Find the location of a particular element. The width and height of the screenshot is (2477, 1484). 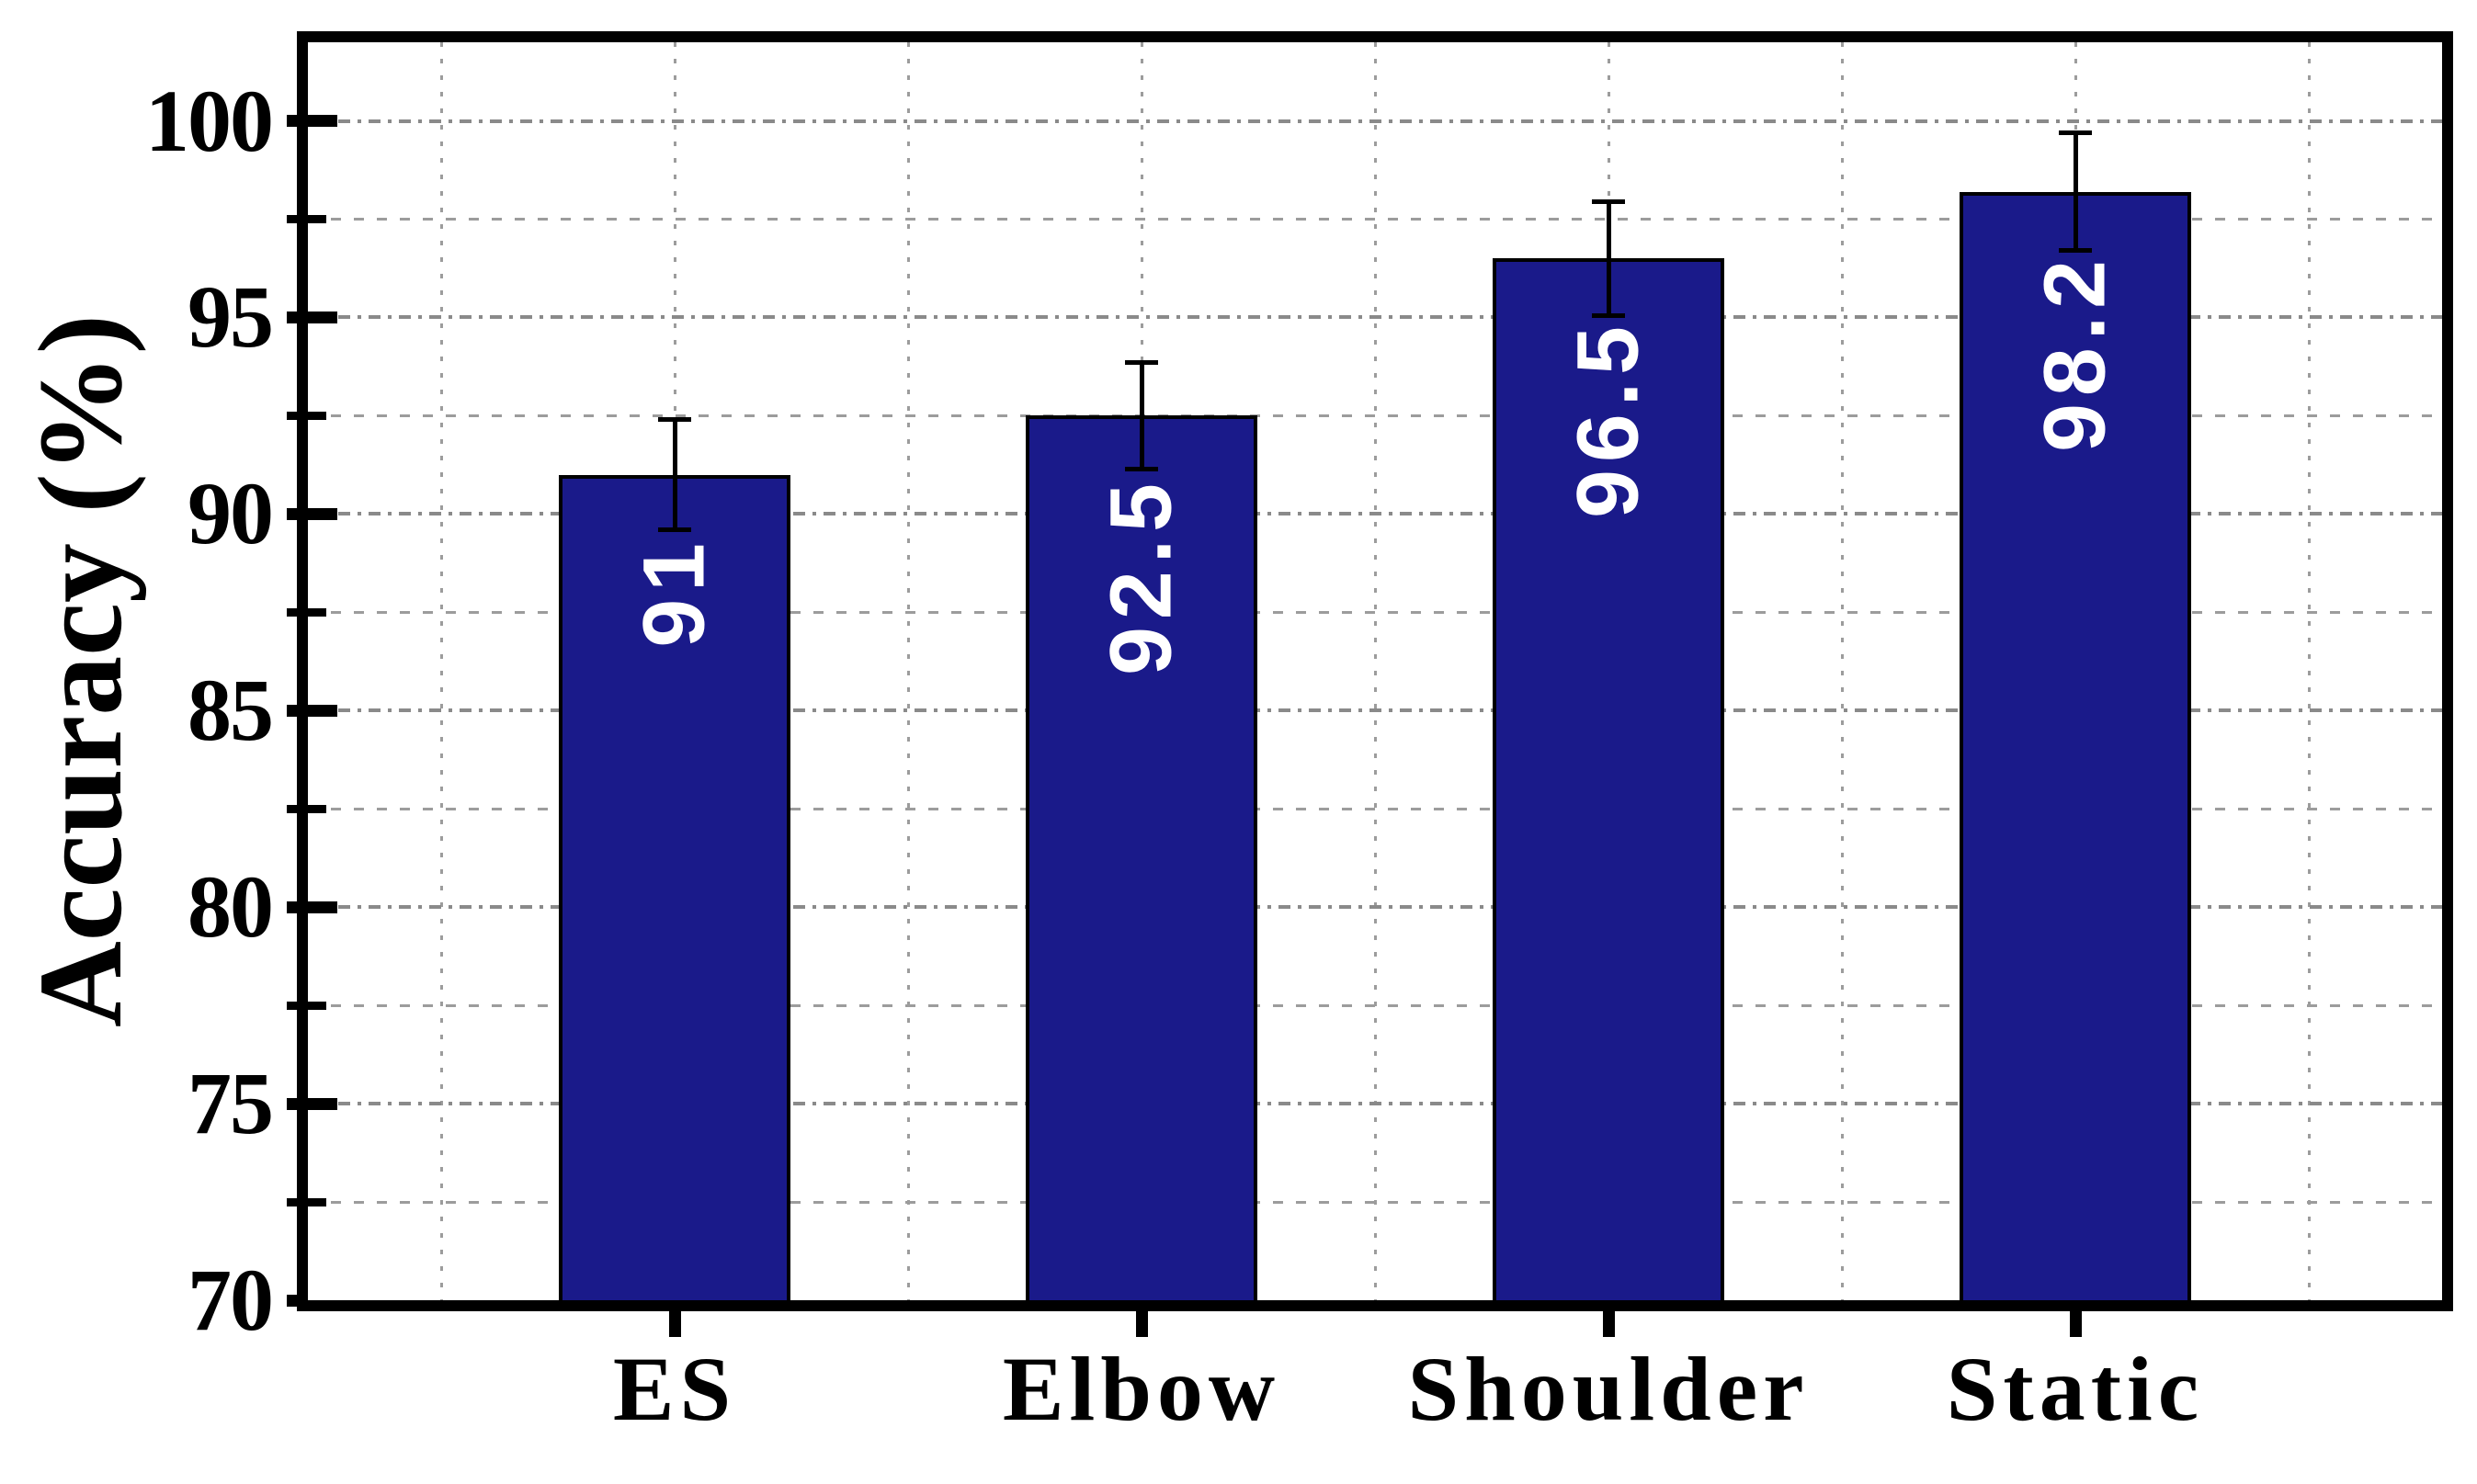

x-tick-label: Elbow is located at coordinates (1141, 1389).